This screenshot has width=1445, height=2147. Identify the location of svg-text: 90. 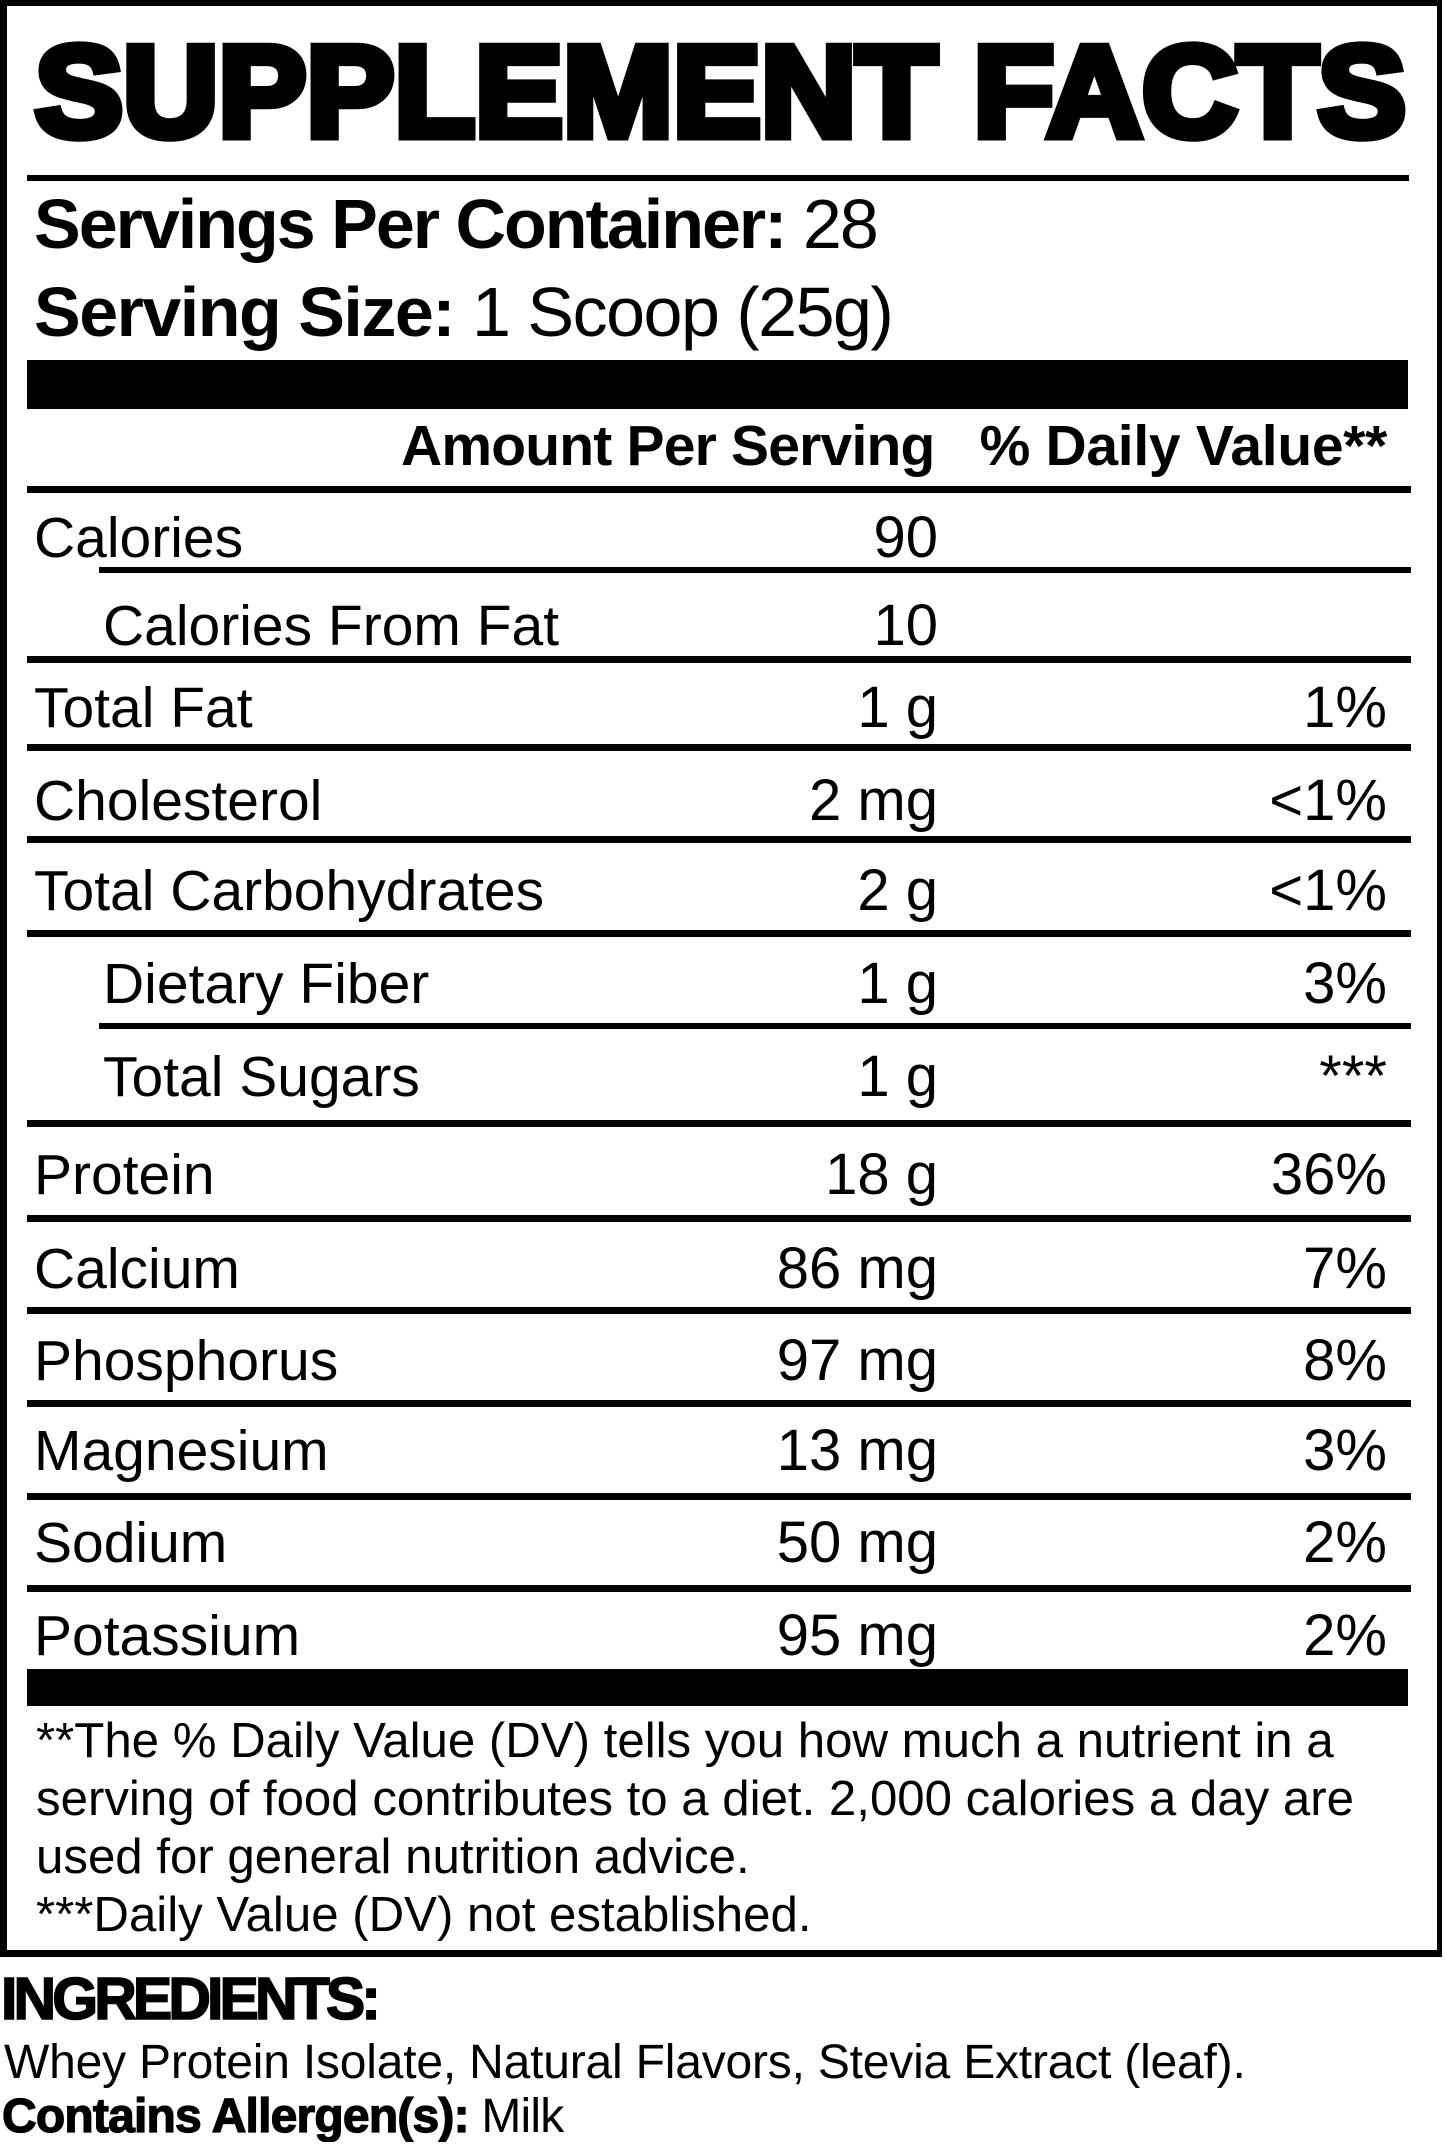
(905, 537).